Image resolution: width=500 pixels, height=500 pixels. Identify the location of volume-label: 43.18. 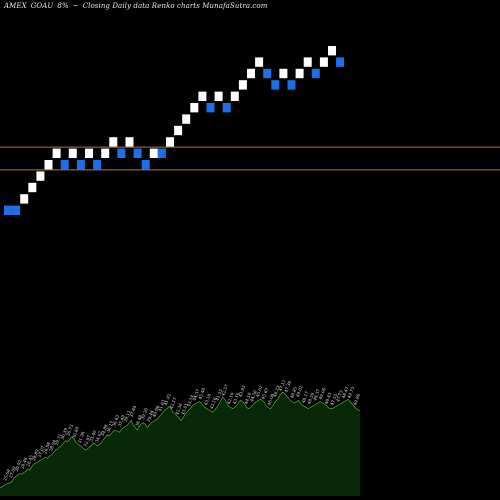
(207, 399).